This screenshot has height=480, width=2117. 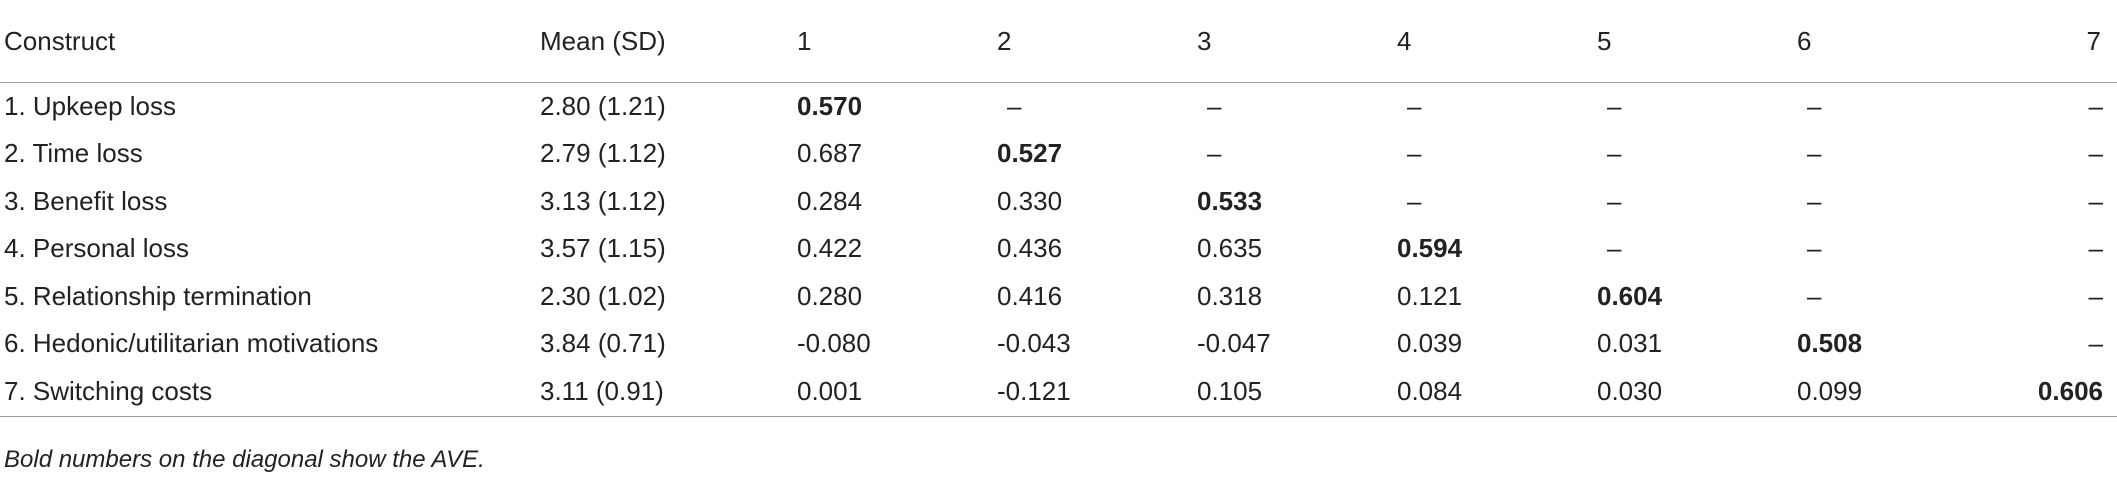 I want to click on correlation-cell: 0.030, so click(x=1630, y=391).